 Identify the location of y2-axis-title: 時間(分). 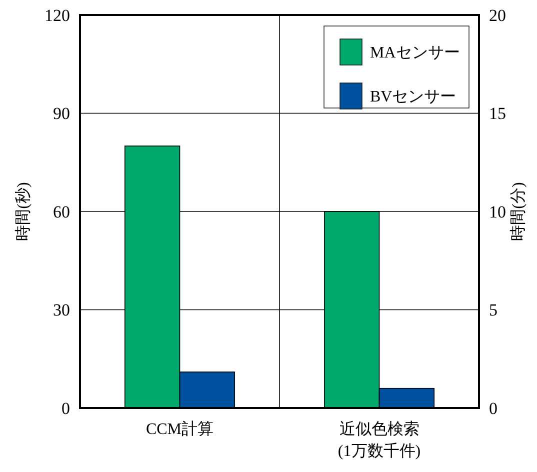
(518, 211).